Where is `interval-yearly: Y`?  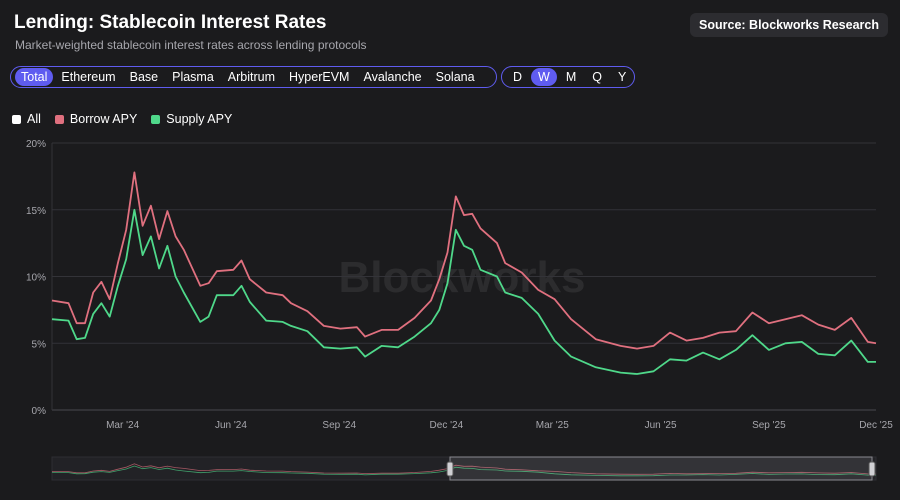
interval-yearly: Y is located at coordinates (622, 77).